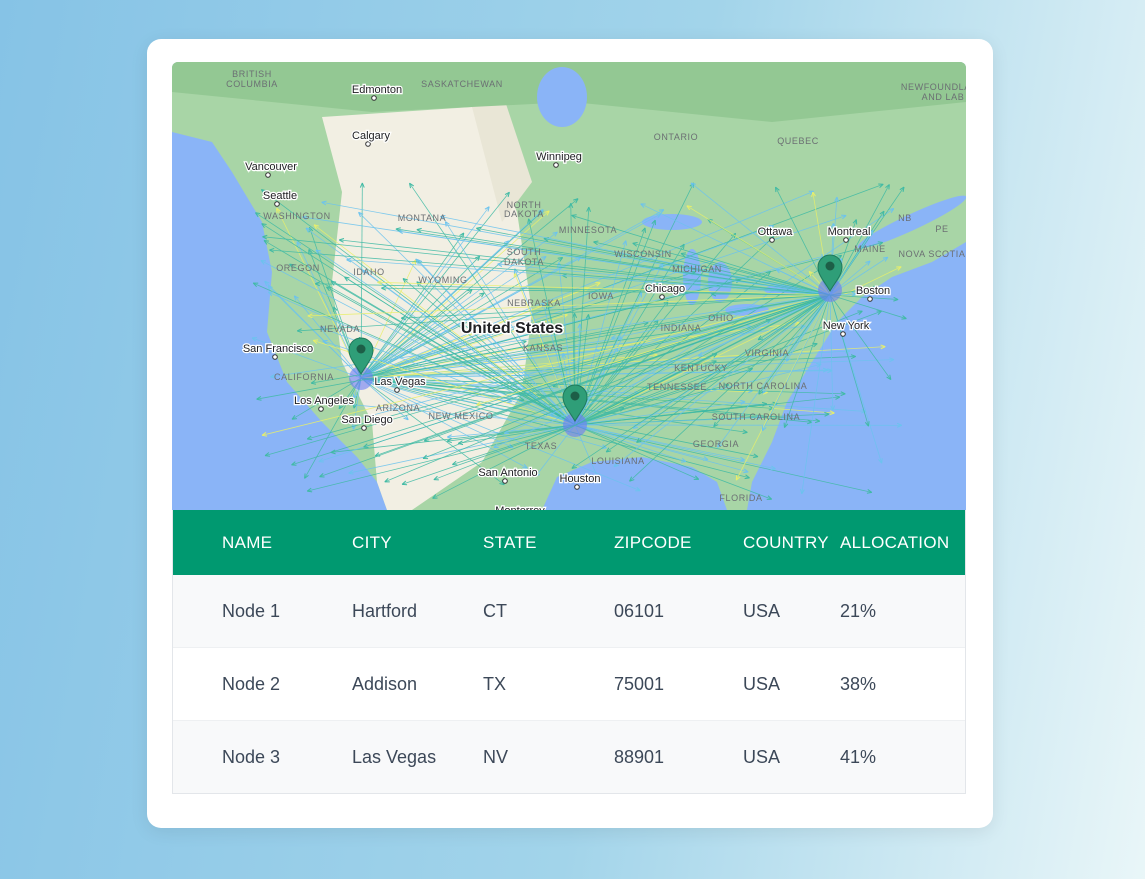  What do you see at coordinates (280, 196) in the screenshot?
I see `map-label: Seattle` at bounding box center [280, 196].